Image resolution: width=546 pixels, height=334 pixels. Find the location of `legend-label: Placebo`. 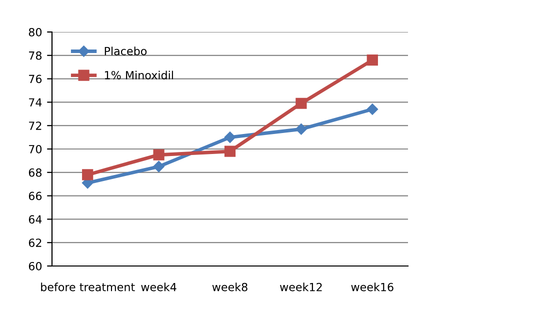

legend-label: Placebo is located at coordinates (125, 51).